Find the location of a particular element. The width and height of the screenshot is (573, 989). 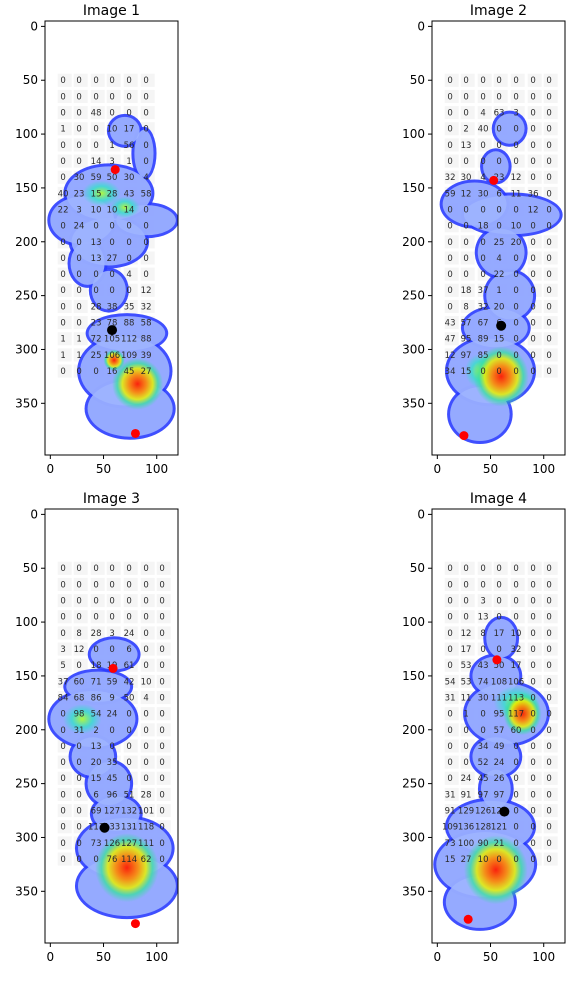

cell-value: 3 is located at coordinates (62, 650).